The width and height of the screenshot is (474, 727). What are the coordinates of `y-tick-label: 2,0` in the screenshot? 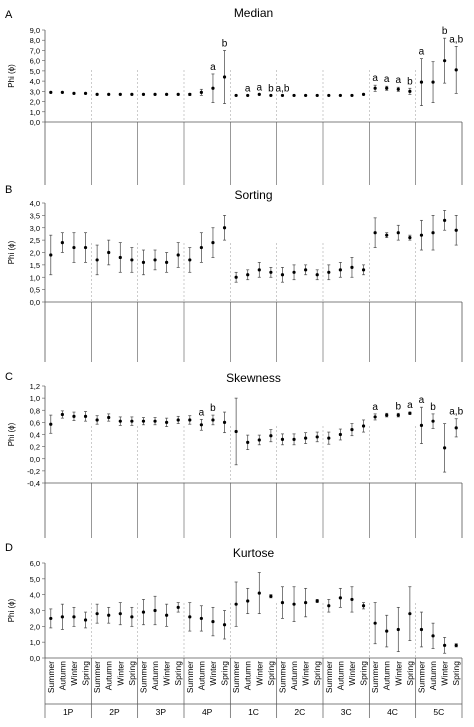 It's located at (35, 253).